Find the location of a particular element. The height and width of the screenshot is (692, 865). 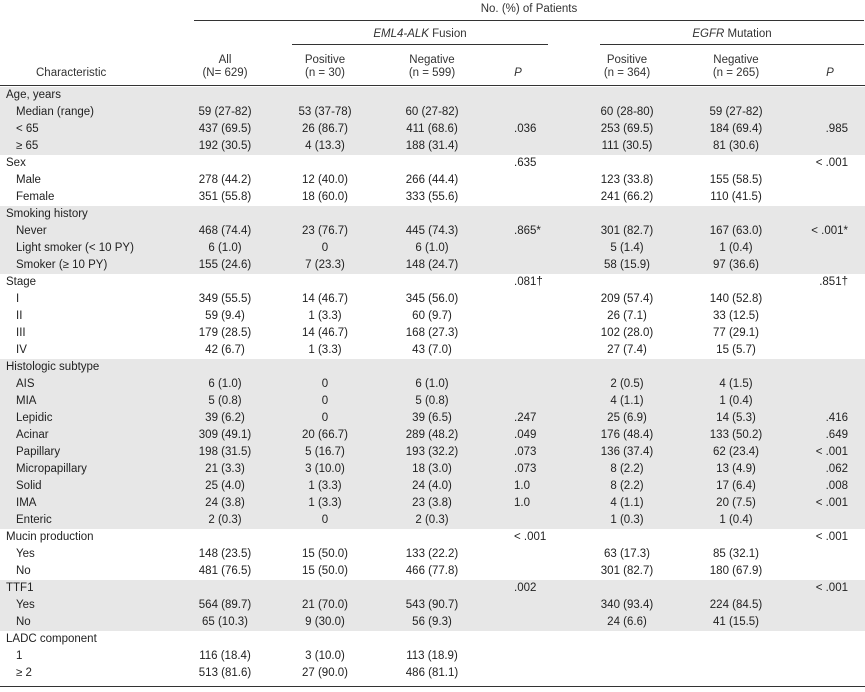

alk-p-header: P is located at coordinates (518, 73).